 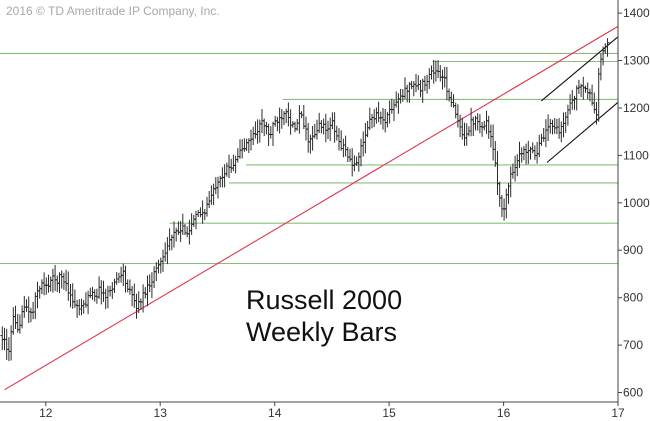 I want to click on chart-title: Russell 2000 Weekly Bars, so click(x=346, y=316).